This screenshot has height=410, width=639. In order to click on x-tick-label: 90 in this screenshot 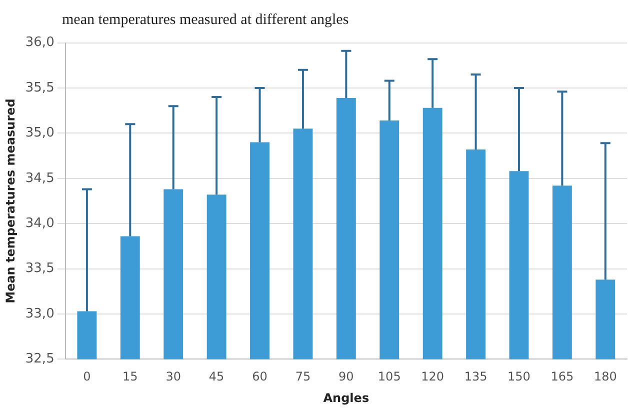, I will do `click(346, 377)`.